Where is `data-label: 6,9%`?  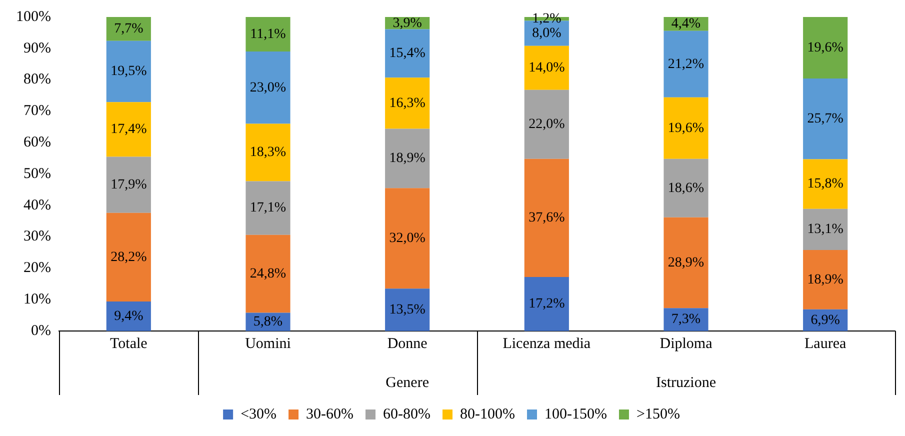
data-label: 6,9% is located at coordinates (825, 320).